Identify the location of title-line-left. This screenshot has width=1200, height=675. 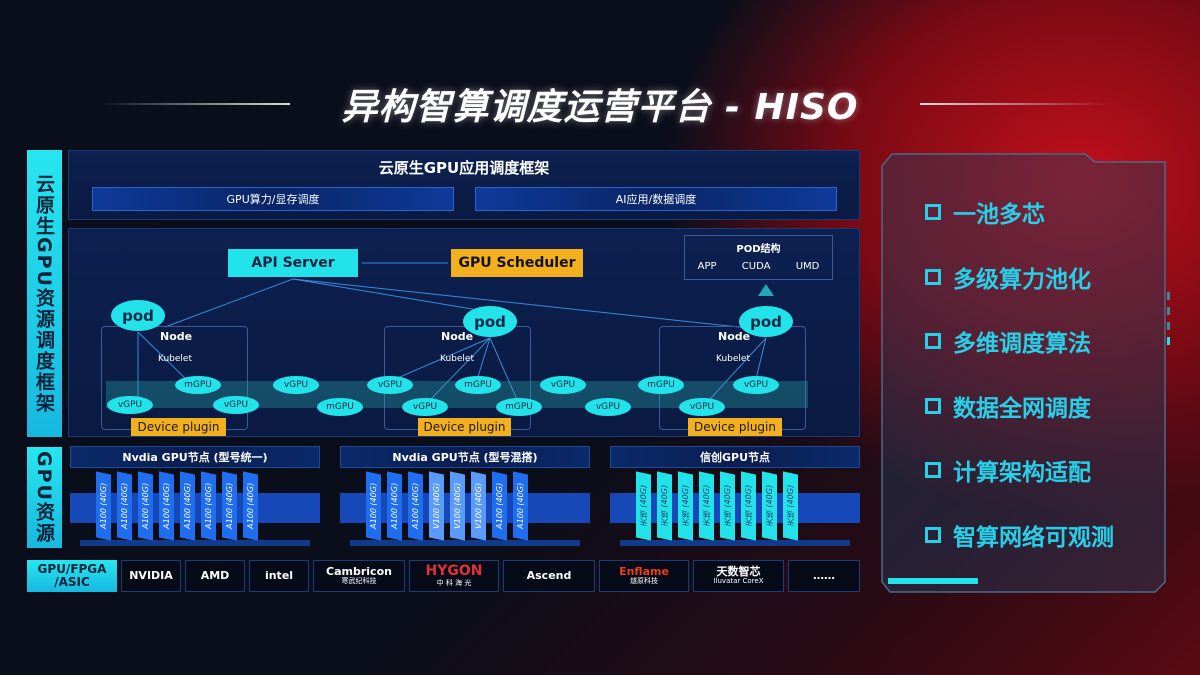
(195, 104).